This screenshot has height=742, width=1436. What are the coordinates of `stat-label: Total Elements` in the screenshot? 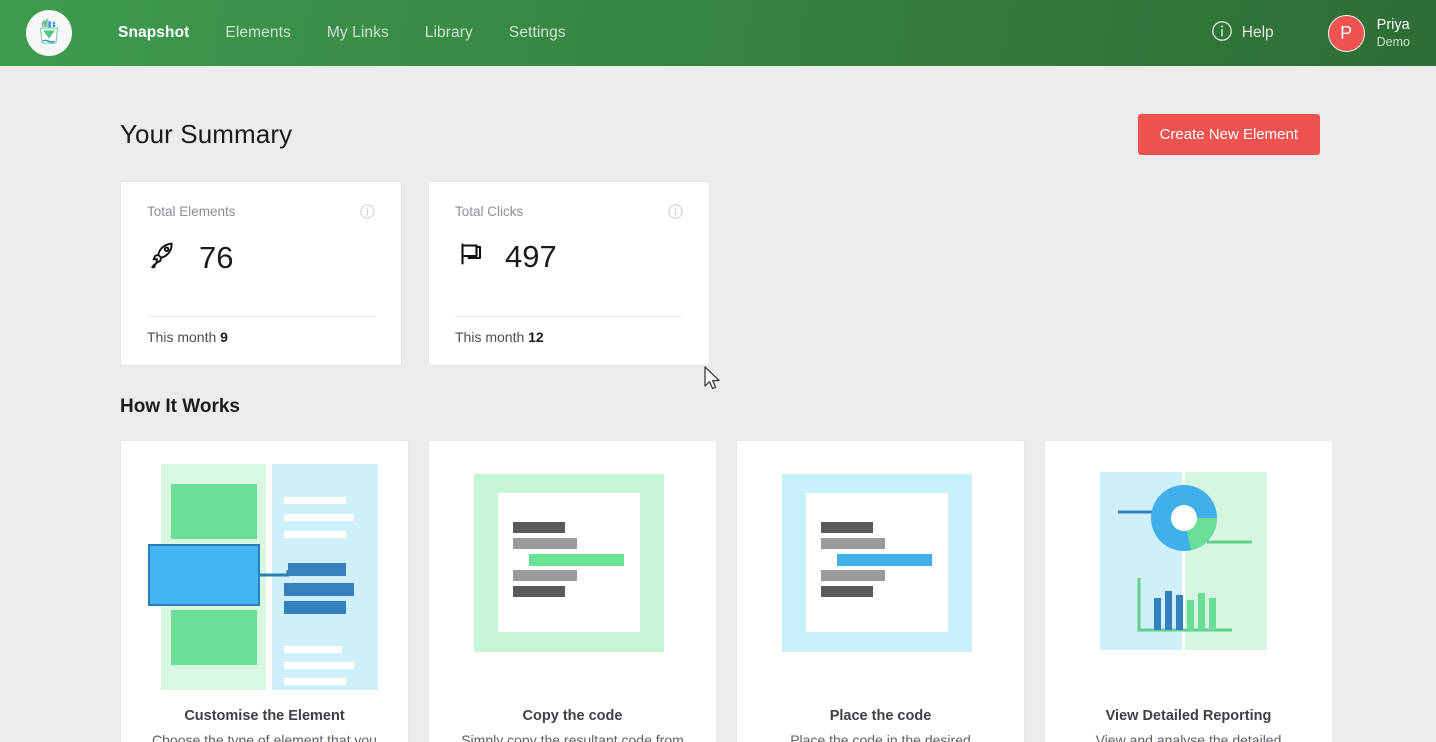 It's located at (191, 211).